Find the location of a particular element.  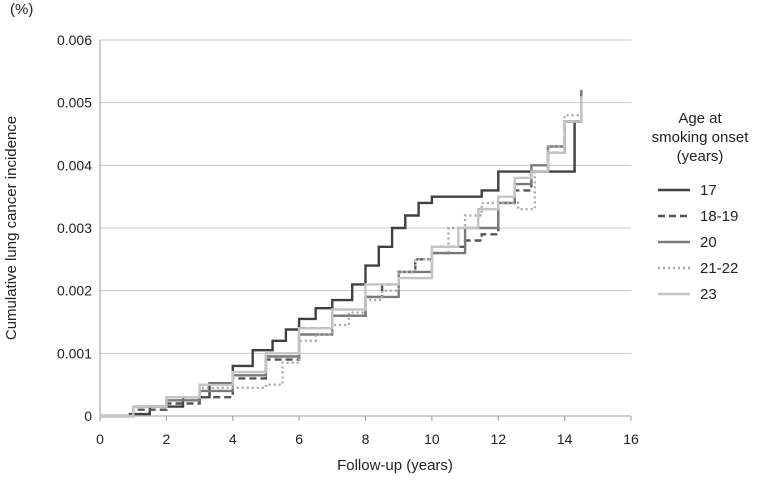

x-tick-label: 12 is located at coordinates (498, 439).